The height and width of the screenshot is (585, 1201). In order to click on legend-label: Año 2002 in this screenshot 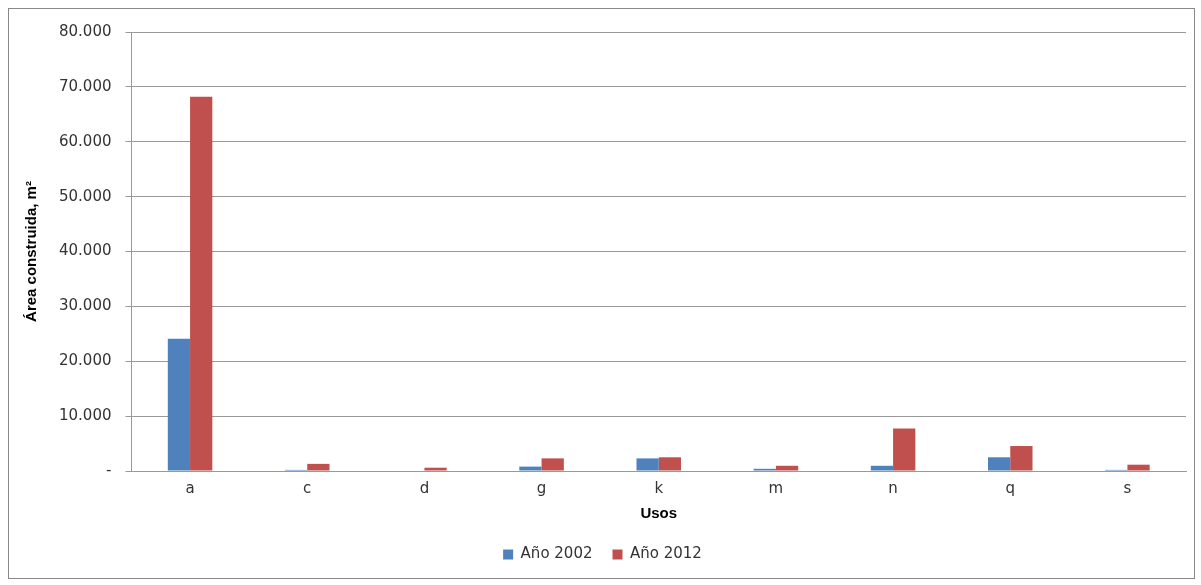, I will do `click(556, 553)`.